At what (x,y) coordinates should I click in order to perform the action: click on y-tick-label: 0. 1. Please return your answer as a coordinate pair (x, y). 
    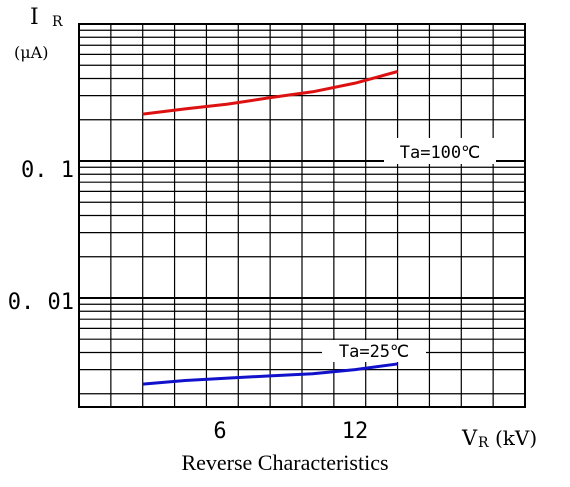
    Looking at the image, I should click on (47, 170).